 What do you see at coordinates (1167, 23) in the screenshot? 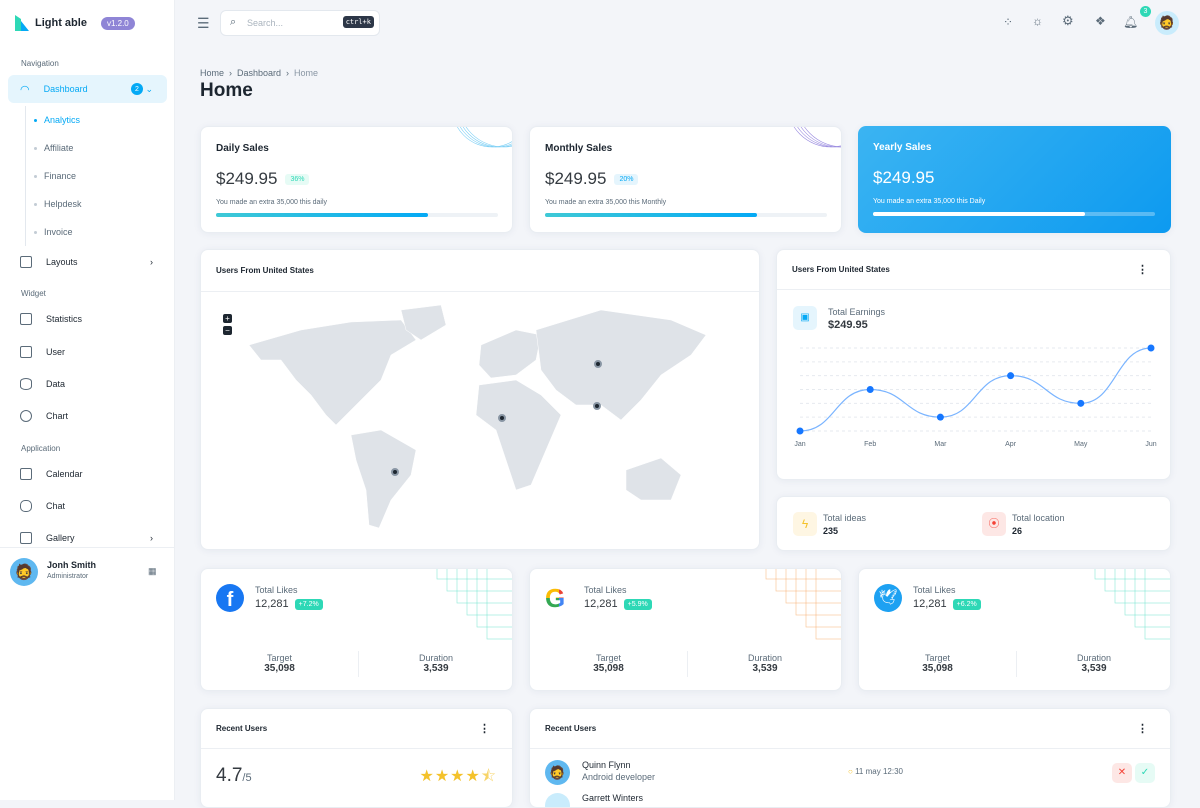
I see `header-avatar: 🧔` at bounding box center [1167, 23].